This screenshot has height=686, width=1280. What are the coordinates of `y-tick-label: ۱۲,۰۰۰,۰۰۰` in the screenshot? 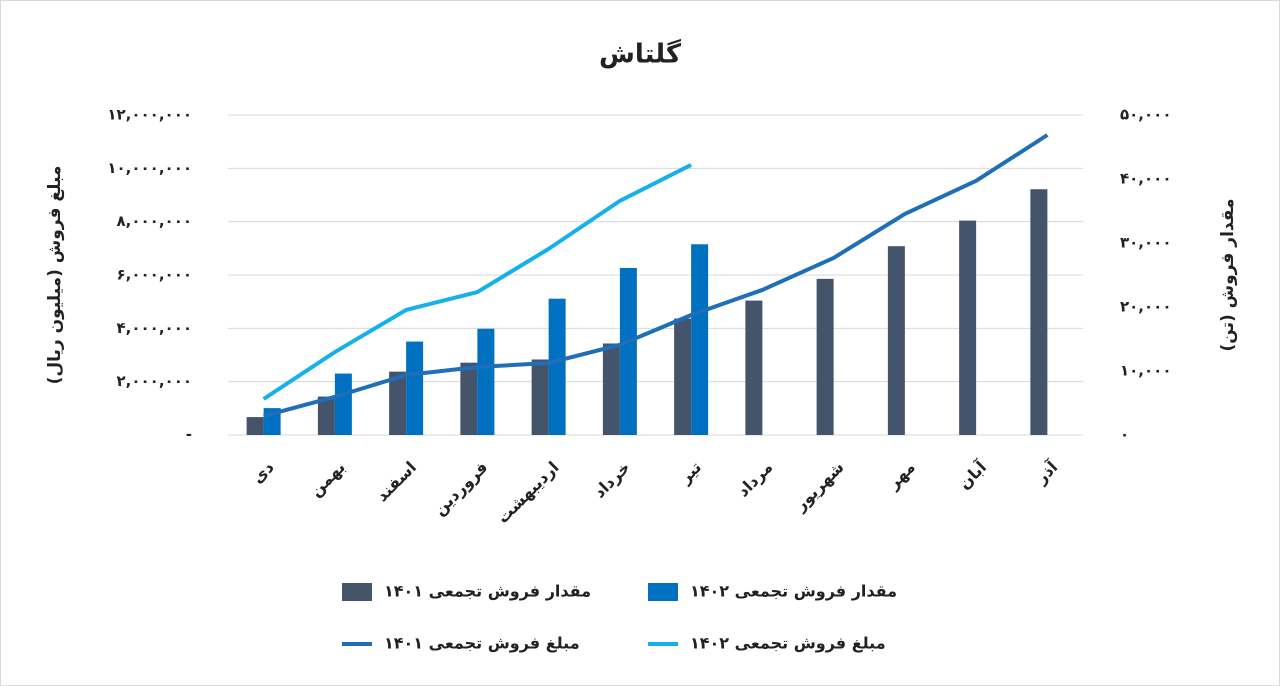 It's located at (149, 115).